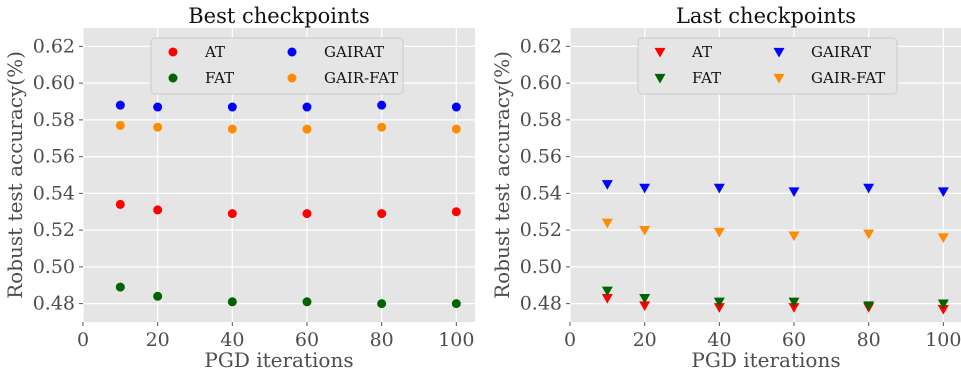  Describe the element at coordinates (288, 209) in the screenshot. I see `series-at` at that location.